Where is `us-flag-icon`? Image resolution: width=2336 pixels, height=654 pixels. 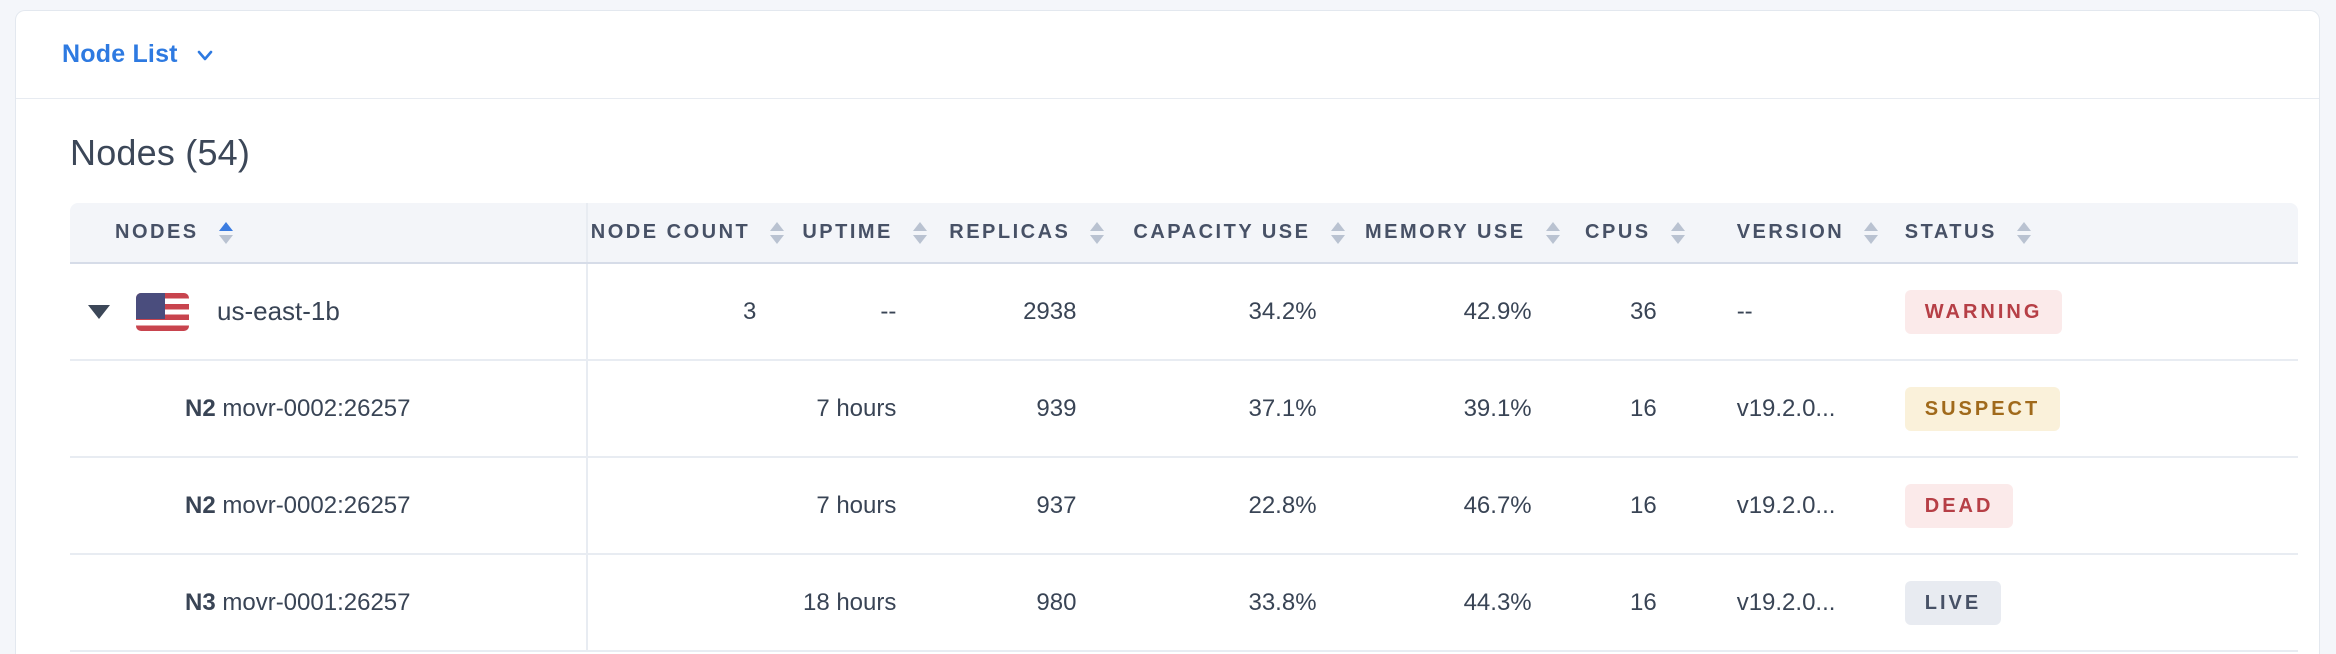 us-flag-icon is located at coordinates (162, 311).